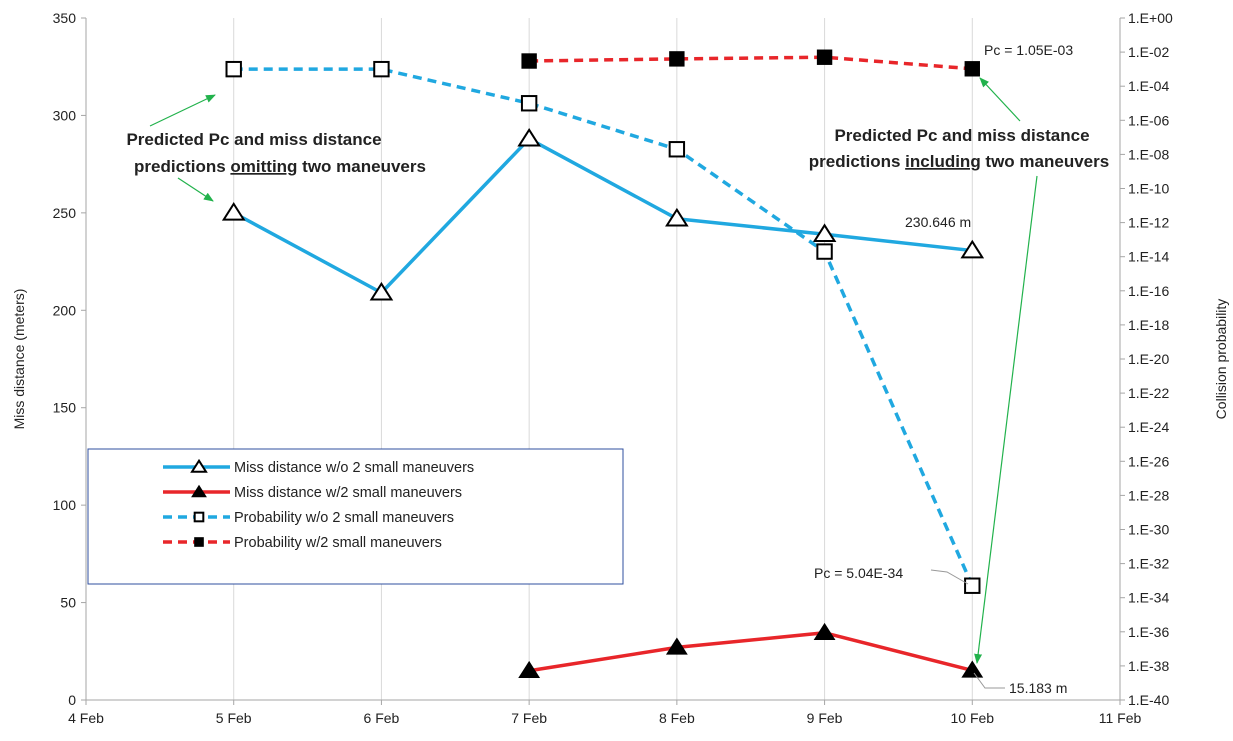  I want to click on x-tick-label: 11 Feb, so click(1120, 718).